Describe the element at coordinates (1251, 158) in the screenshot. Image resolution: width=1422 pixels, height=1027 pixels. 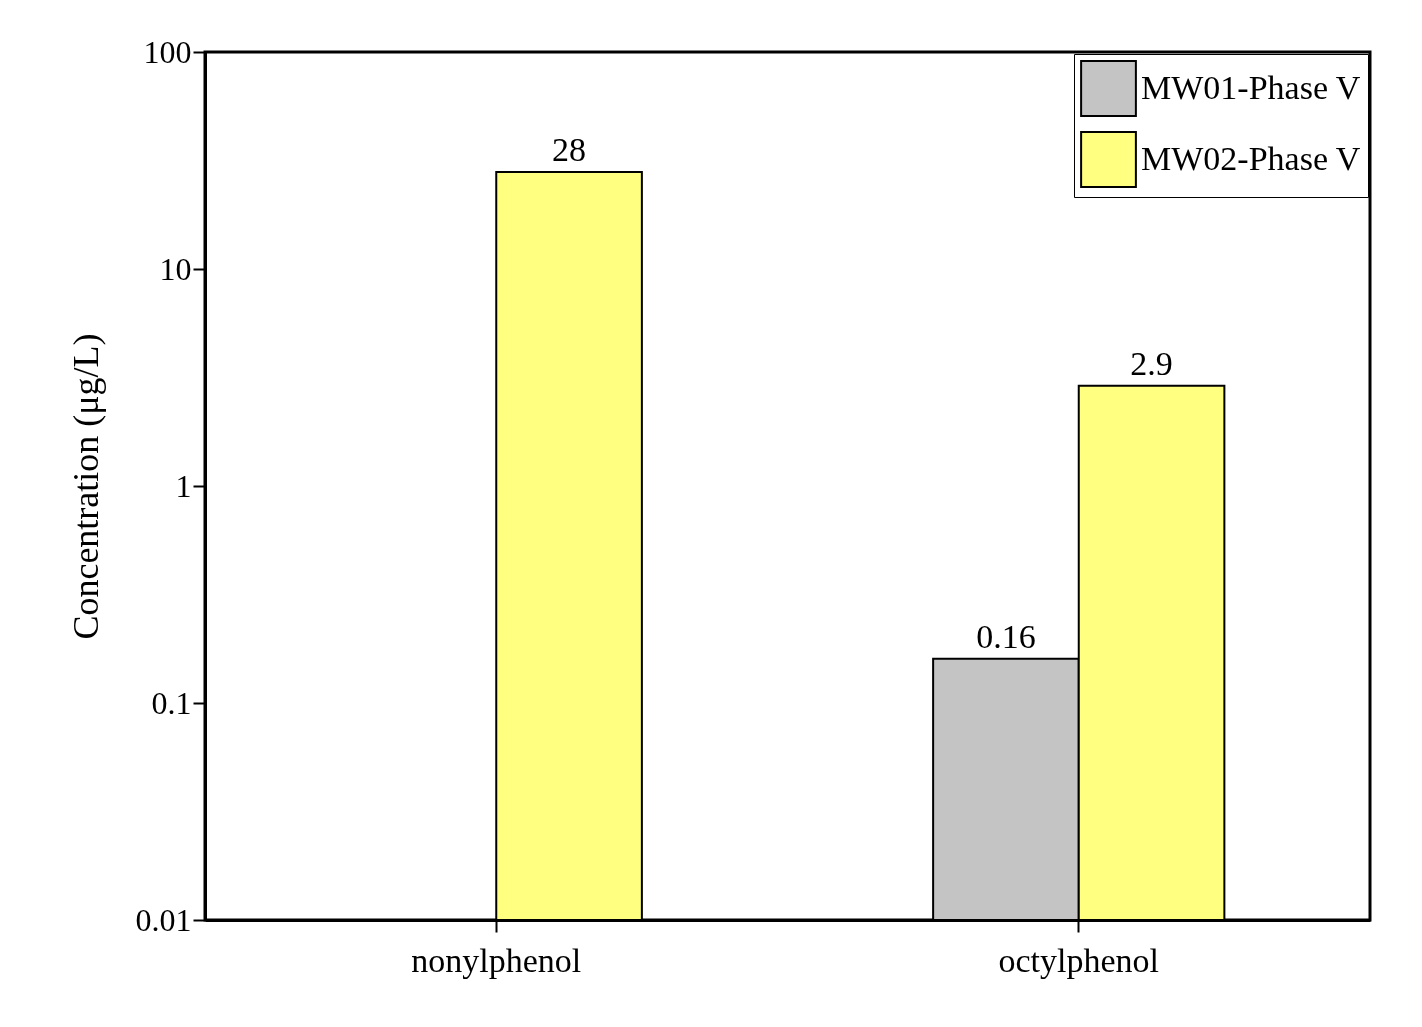
I see `legend-label: MW02-Phase V` at that location.